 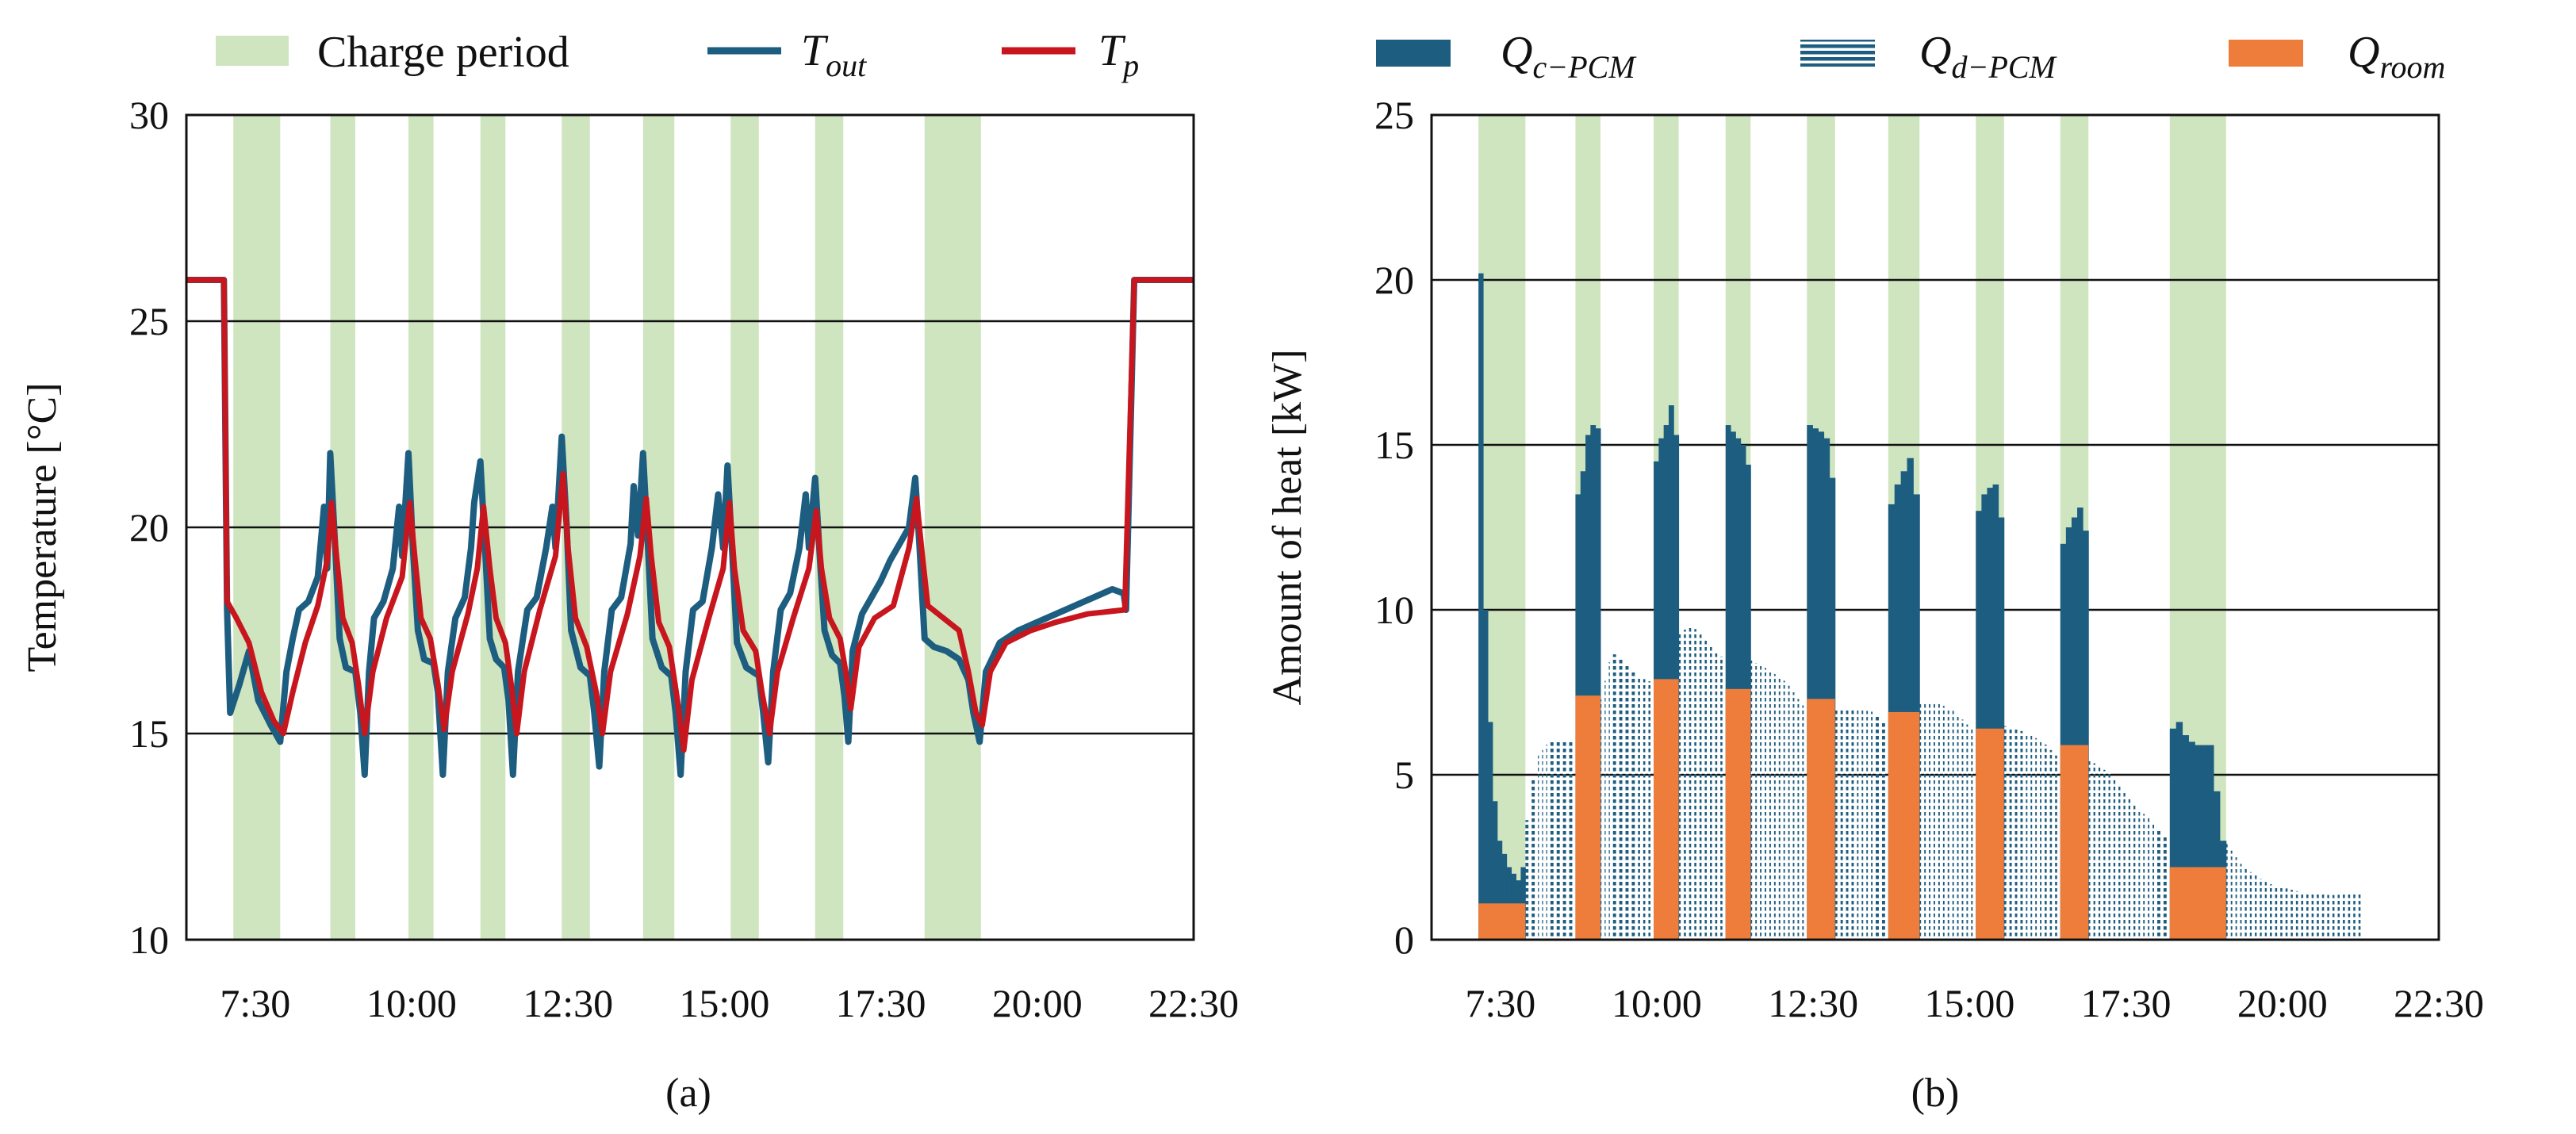 What do you see at coordinates (1193, 1003) in the screenshot?
I see `a-xtick-label: 22:30` at bounding box center [1193, 1003].